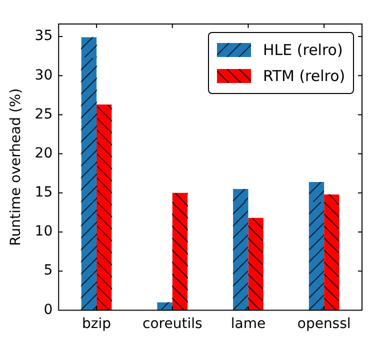 This screenshot has height=349, width=387. What do you see at coordinates (48, 270) in the screenshot?
I see `y-tick-label: 5` at bounding box center [48, 270].